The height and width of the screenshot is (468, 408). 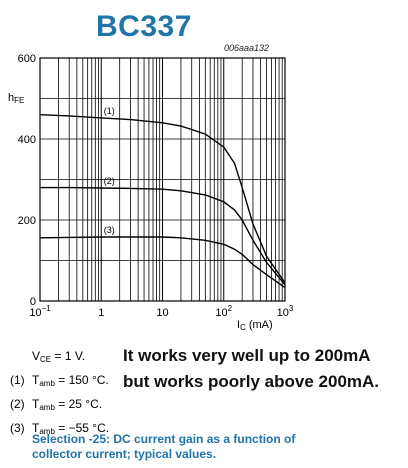 What do you see at coordinates (238, 325) in the screenshot?
I see `x-axis-label-main: I` at bounding box center [238, 325].